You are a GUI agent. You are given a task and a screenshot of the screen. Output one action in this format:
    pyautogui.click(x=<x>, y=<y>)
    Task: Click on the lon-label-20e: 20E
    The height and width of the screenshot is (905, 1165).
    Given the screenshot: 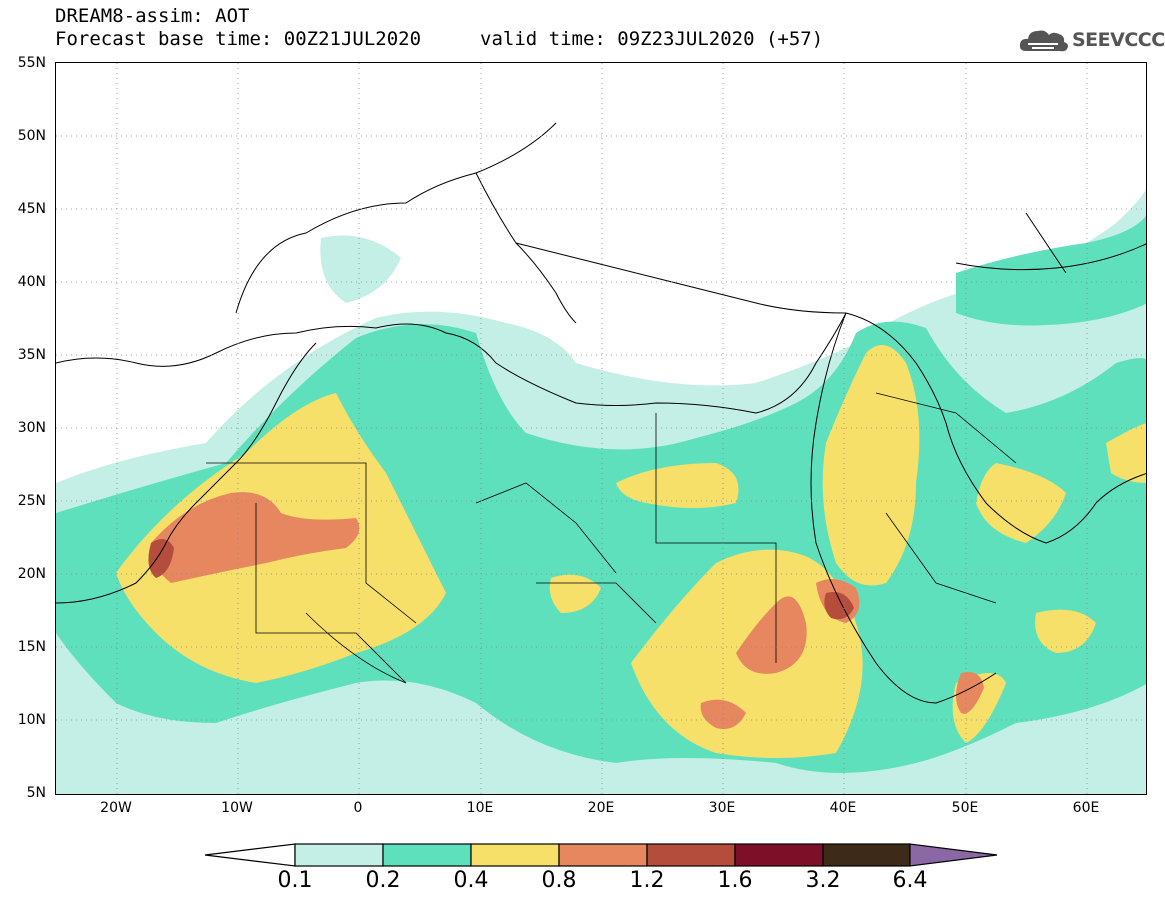 What is the action you would take?
    pyautogui.click(x=601, y=808)
    